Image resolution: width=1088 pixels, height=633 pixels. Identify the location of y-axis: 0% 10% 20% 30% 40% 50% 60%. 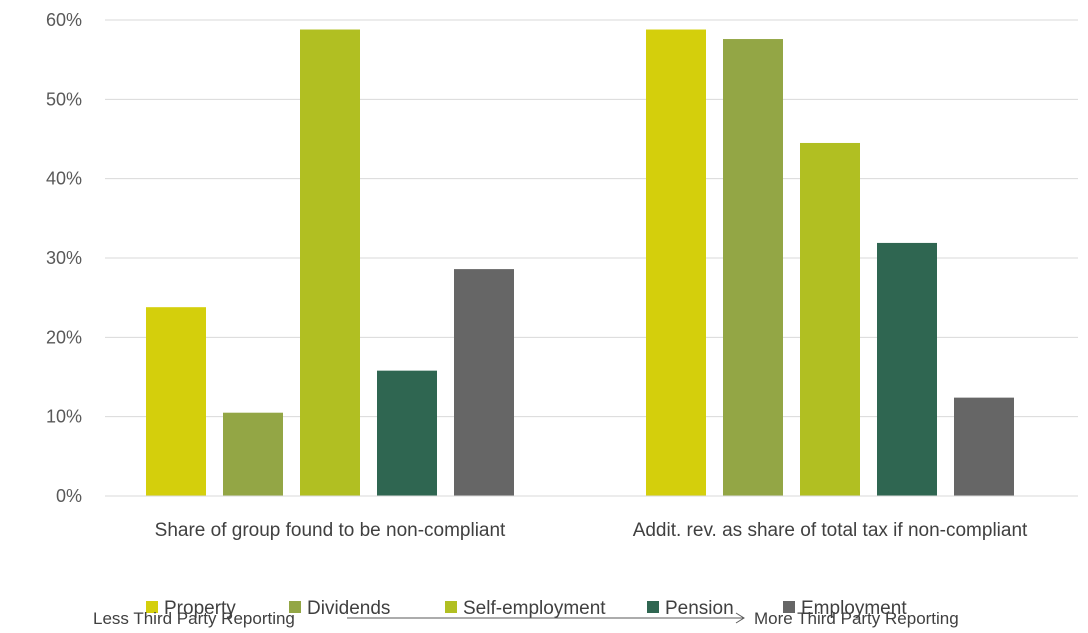
(64, 258).